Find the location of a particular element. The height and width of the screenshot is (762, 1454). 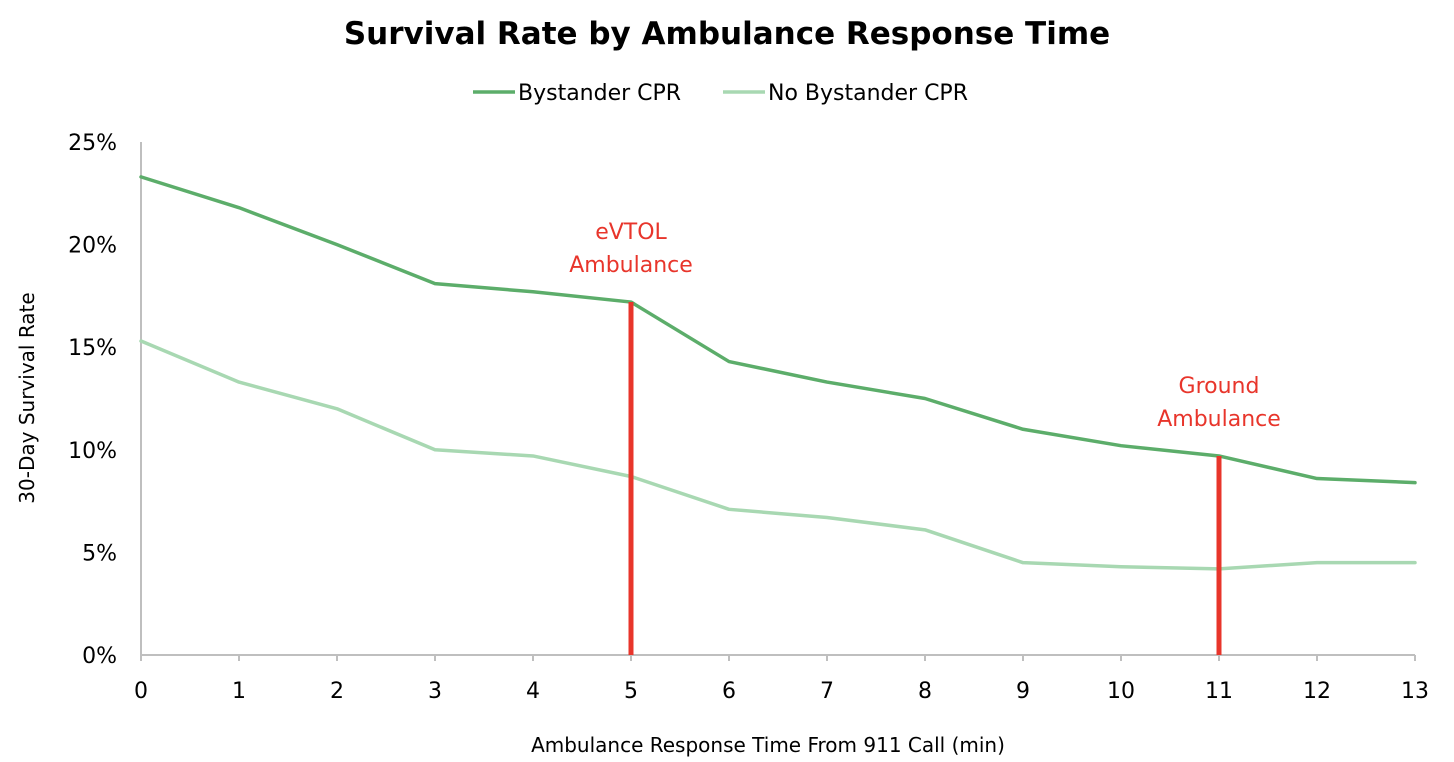

x-tick-label: 0 is located at coordinates (141, 691).